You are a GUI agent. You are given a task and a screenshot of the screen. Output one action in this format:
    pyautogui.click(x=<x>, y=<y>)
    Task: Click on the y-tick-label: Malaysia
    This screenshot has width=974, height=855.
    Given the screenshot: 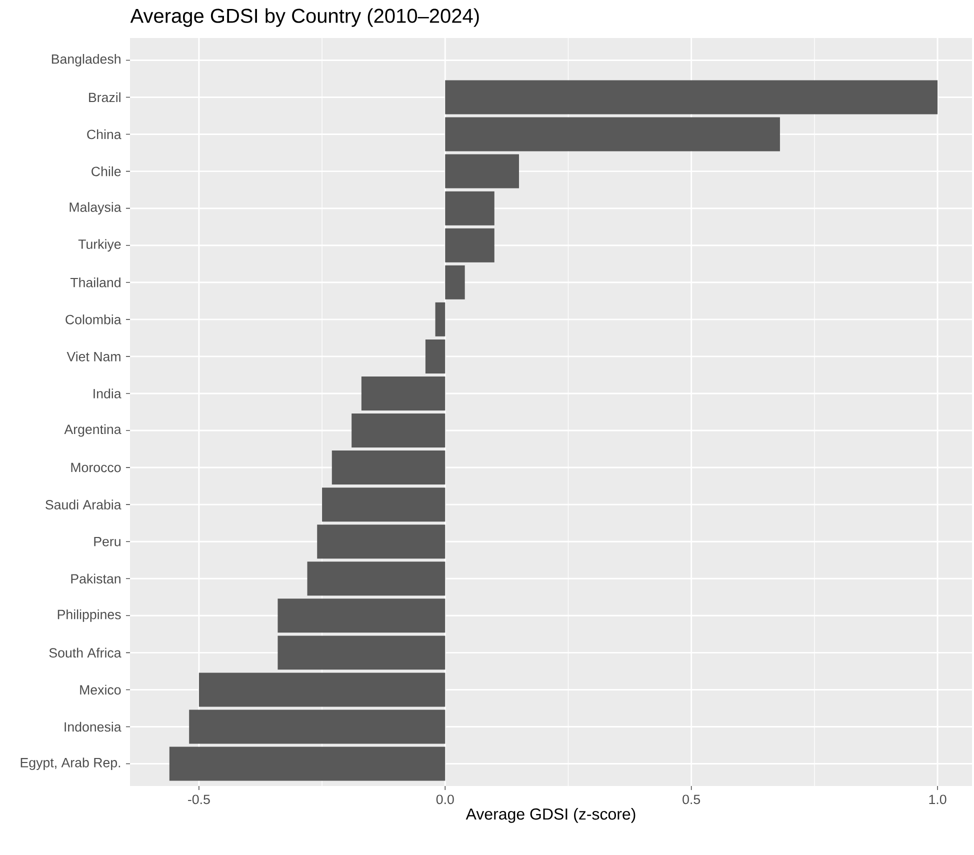 What is the action you would take?
    pyautogui.click(x=96, y=208)
    